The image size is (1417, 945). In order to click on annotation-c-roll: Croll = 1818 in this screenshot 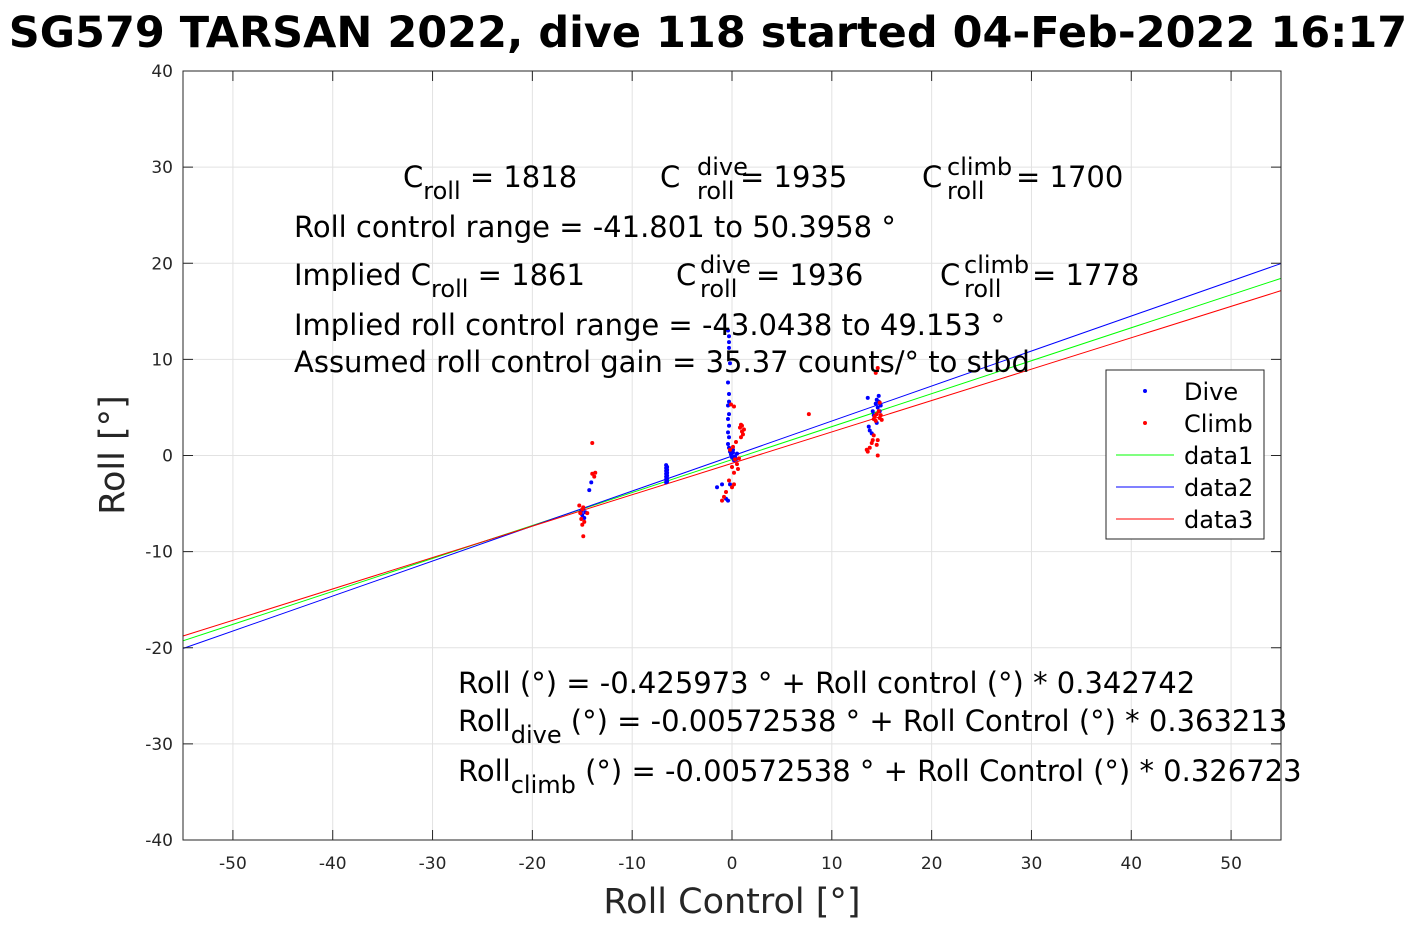, I will do `click(490, 182)`.